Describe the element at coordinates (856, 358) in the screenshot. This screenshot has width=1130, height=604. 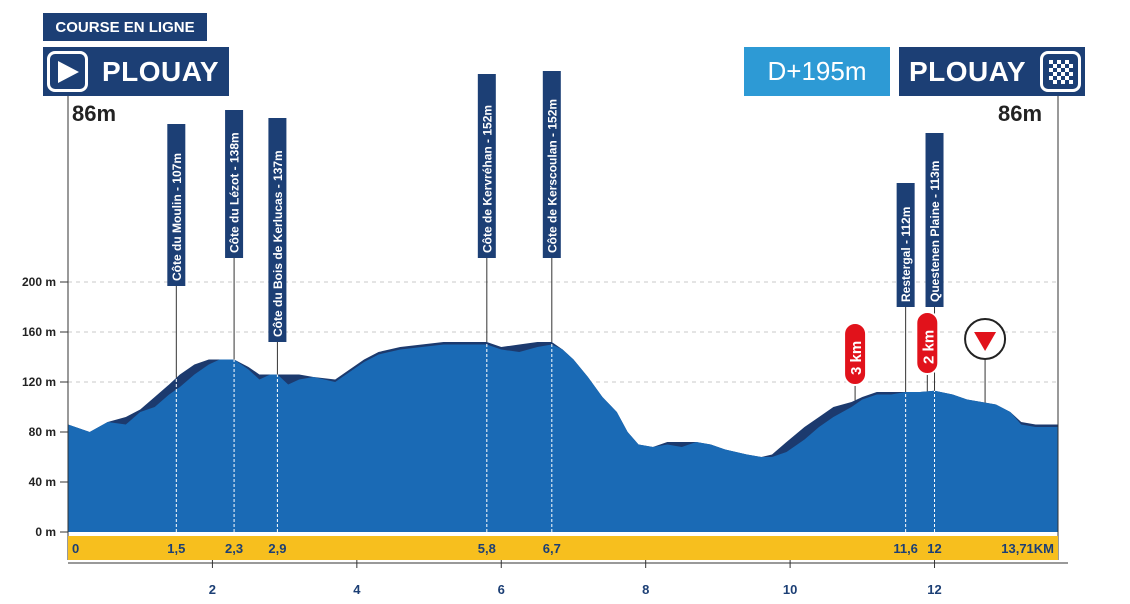
I see `km-marker-label: 3 km` at that location.